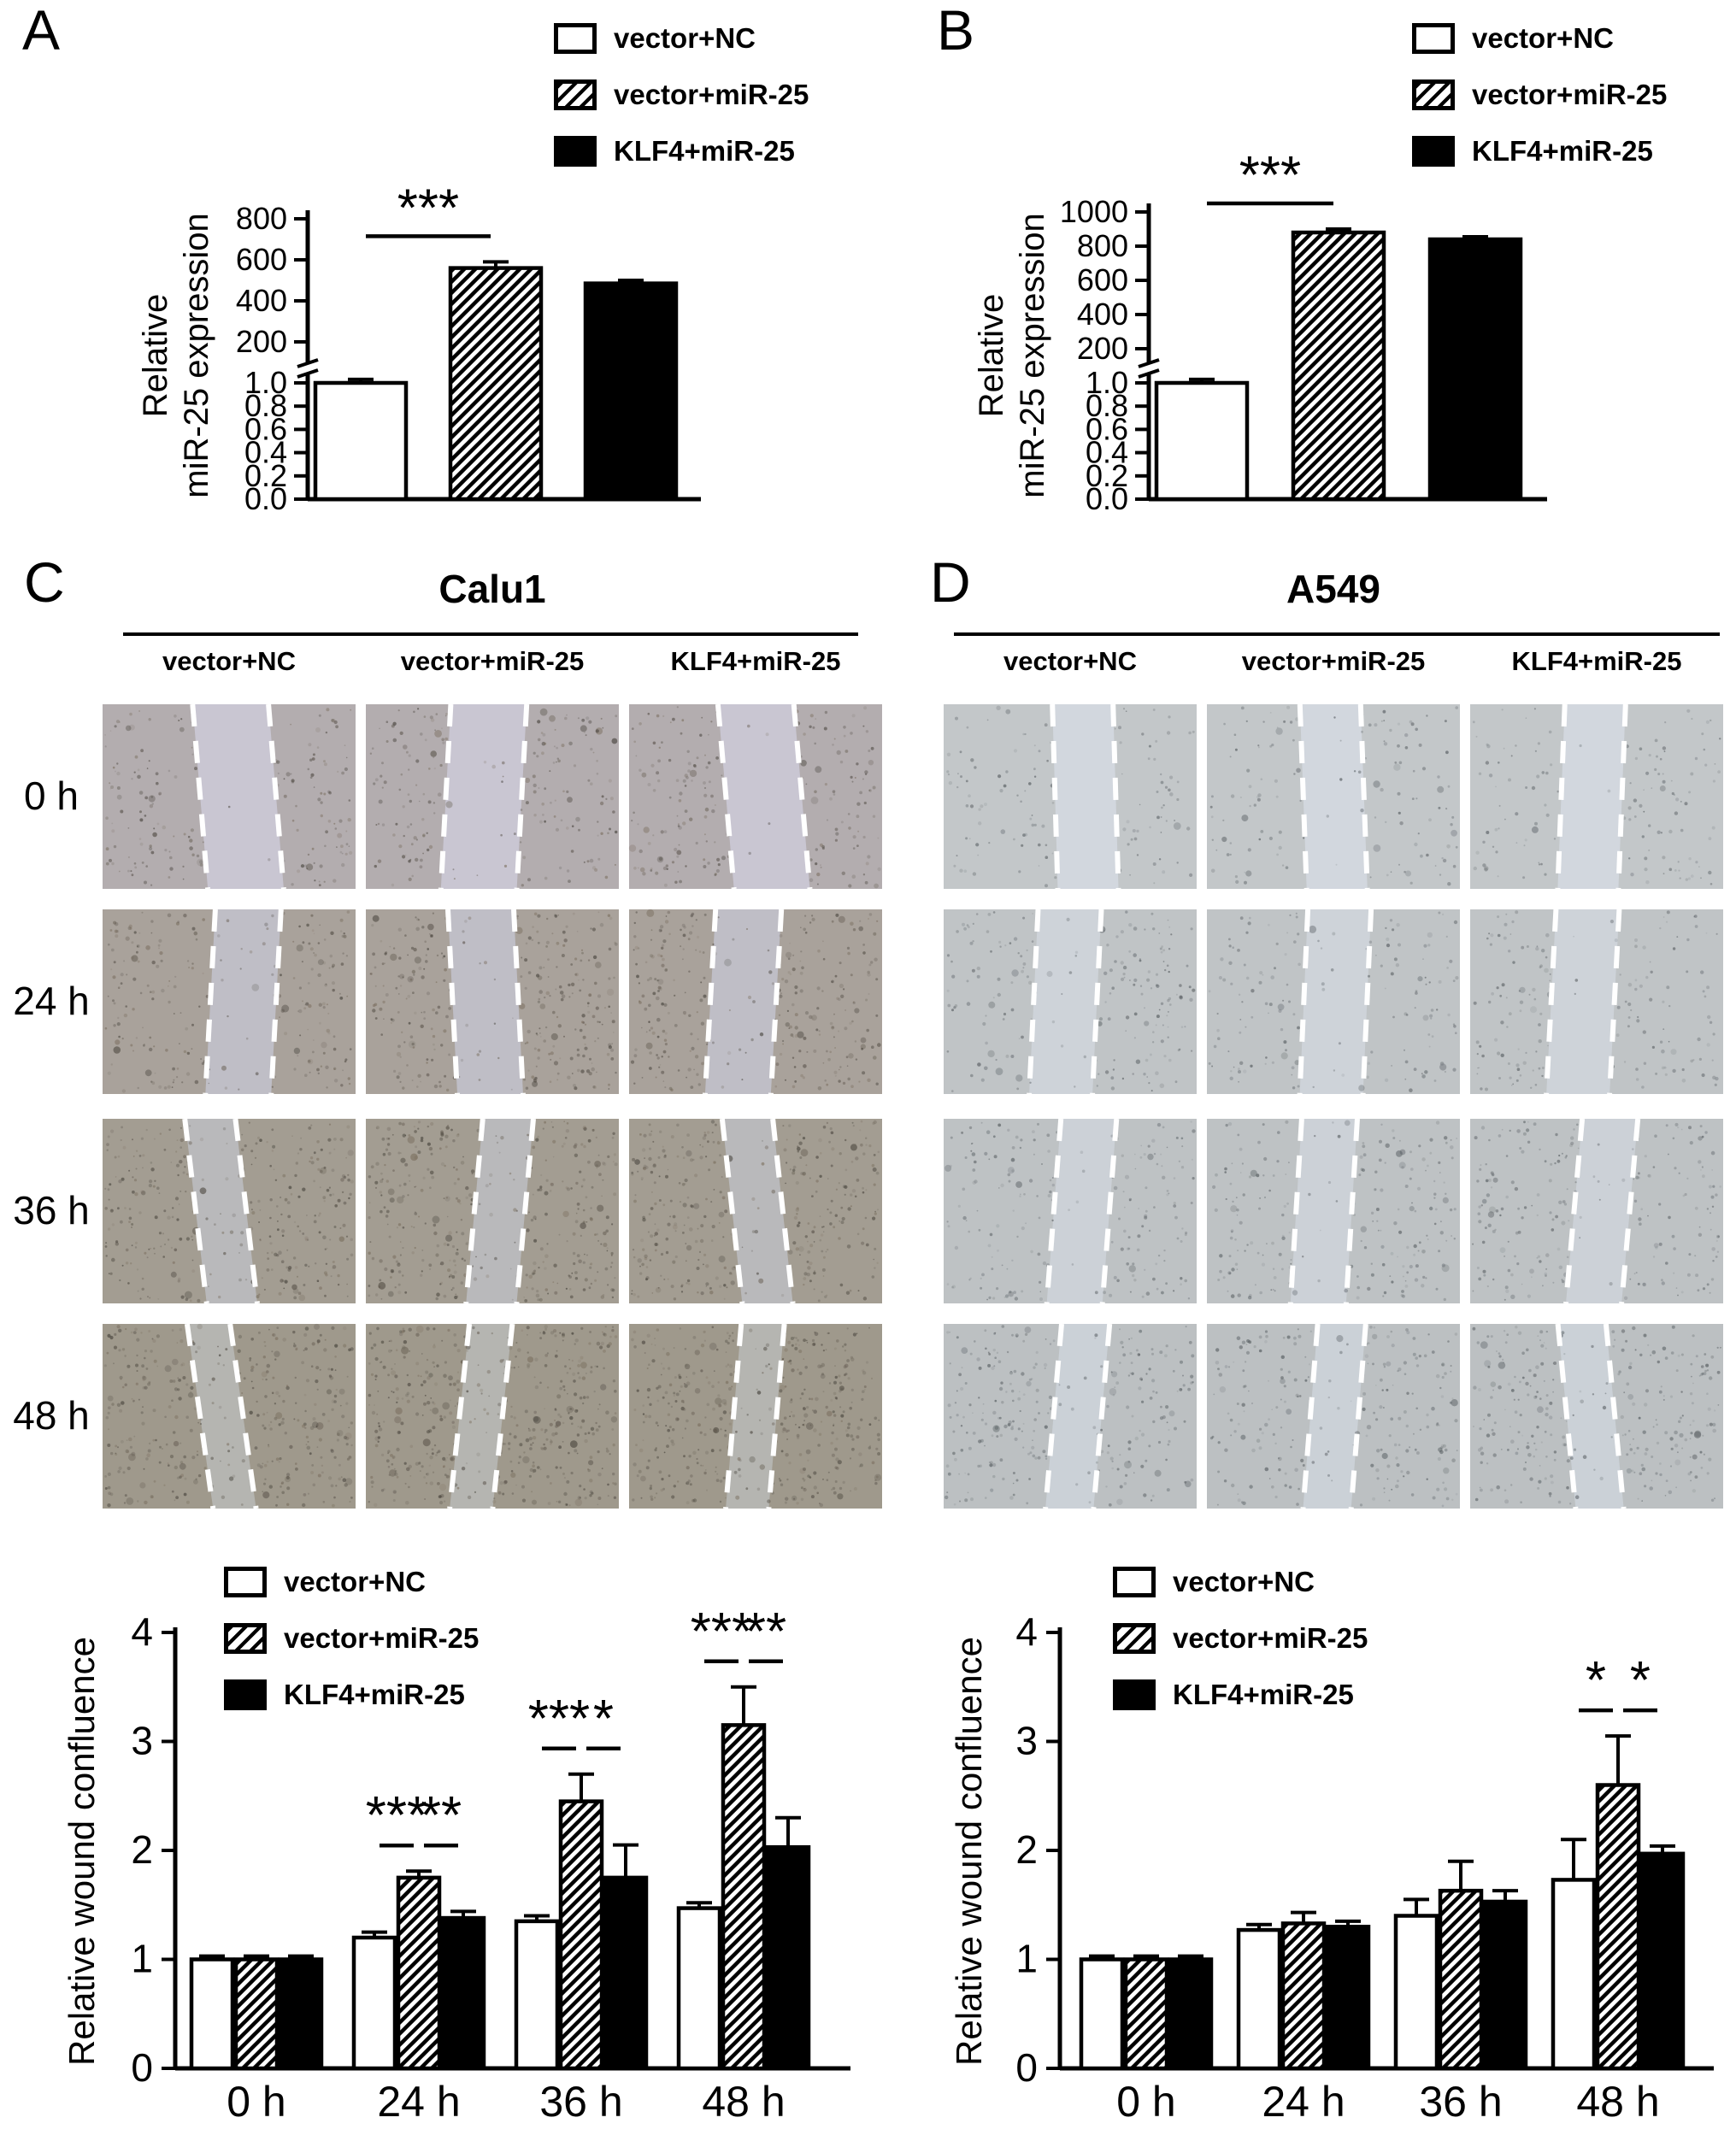 The image size is (1736, 2141). Describe the element at coordinates (265, 499) in the screenshot. I see `y-tick-label: 0.0` at that location.